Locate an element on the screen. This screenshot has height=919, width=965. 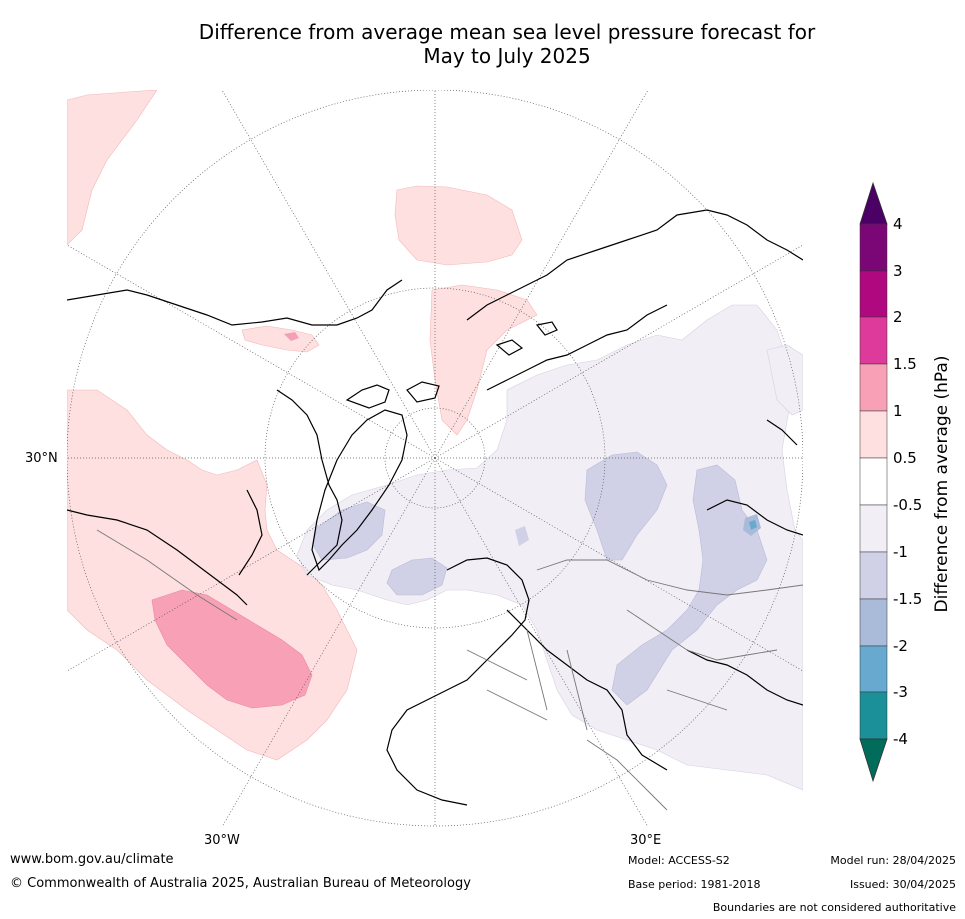
meridian-30e is located at coordinates (541, 642).